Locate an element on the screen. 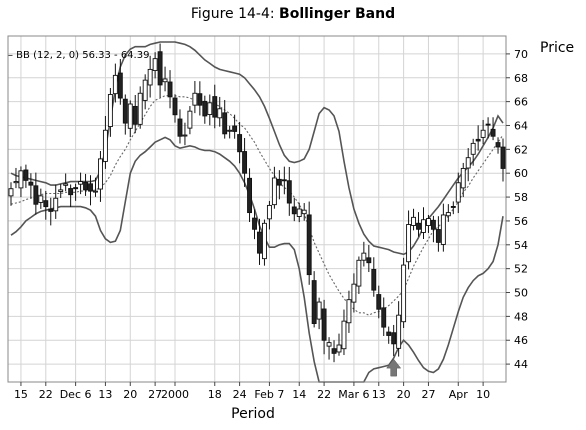 This screenshot has width=586, height=430. y-tick-label: 62 is located at coordinates (521, 149).